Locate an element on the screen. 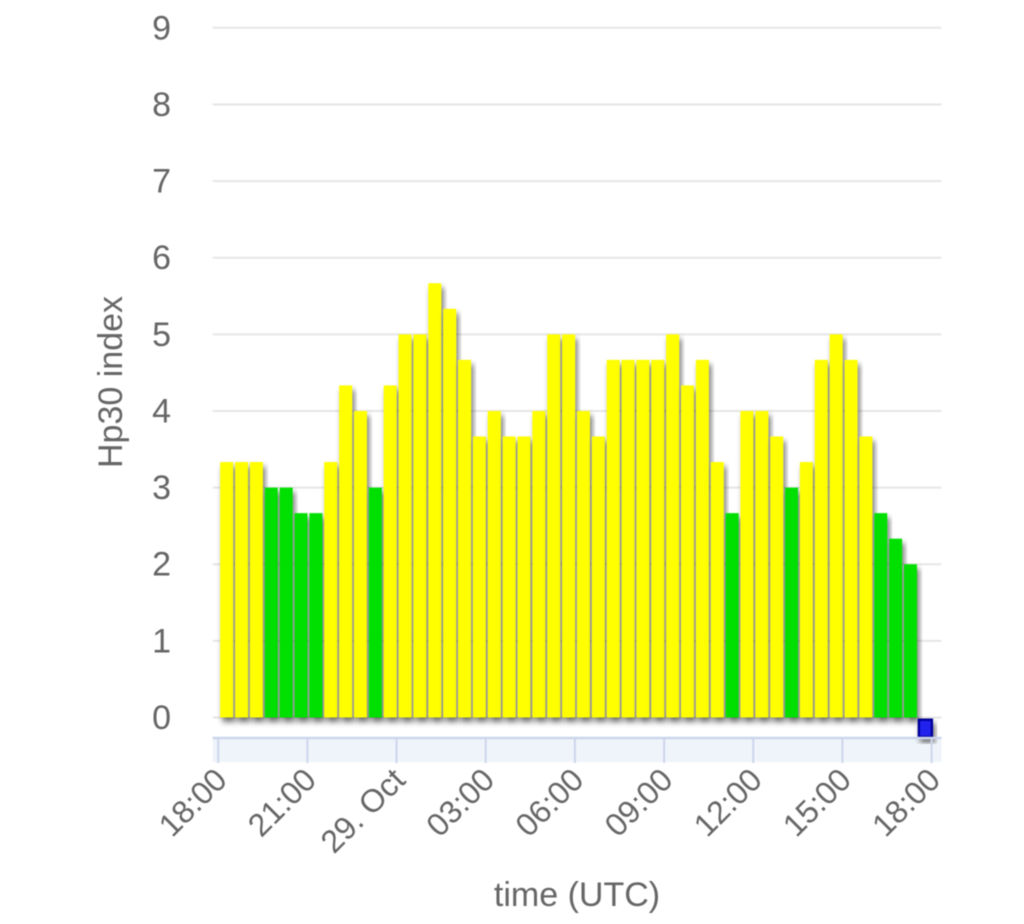 The width and height of the screenshot is (1024, 924). svg-text: time (UTC) is located at coordinates (577, 895).